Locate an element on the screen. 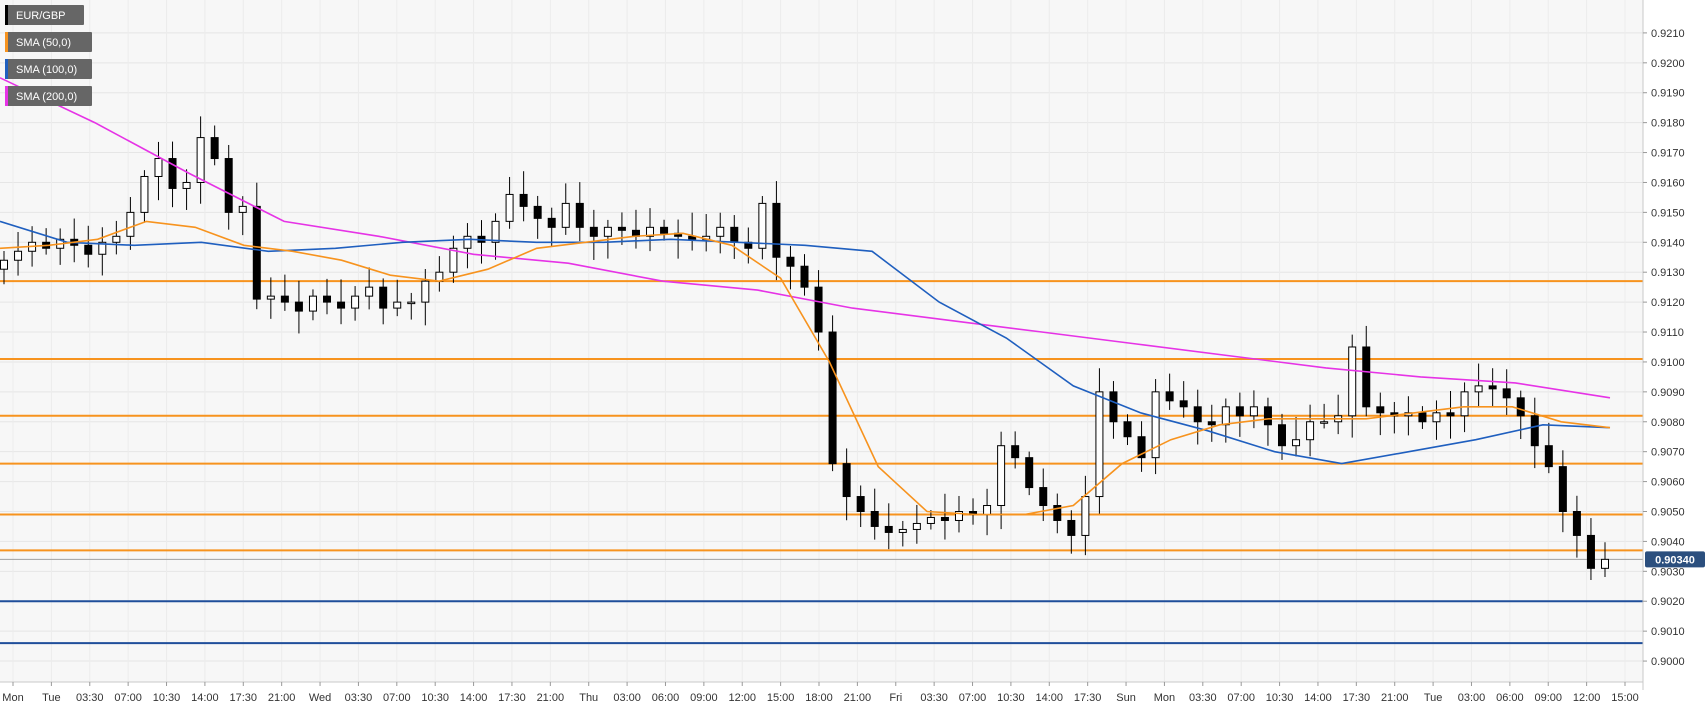 This screenshot has width=1707, height=717. x-tick-label: 06:00 is located at coordinates (1510, 698).